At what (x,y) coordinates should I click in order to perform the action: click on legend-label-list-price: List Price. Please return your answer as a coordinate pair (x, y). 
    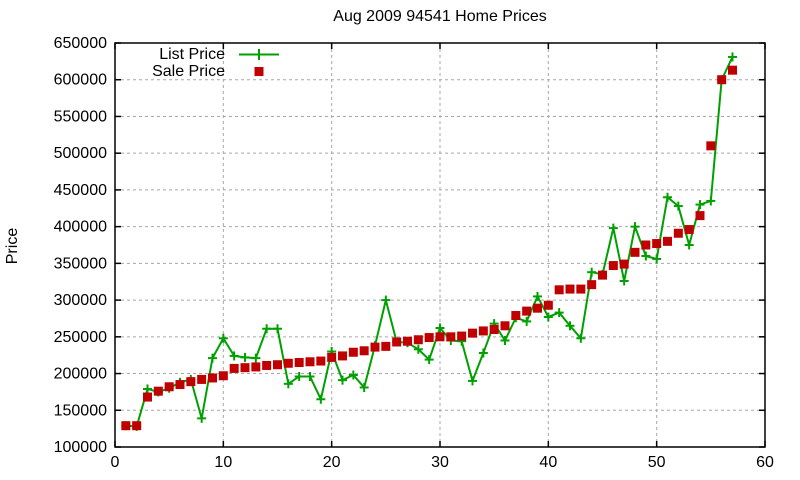
    Looking at the image, I should click on (192, 54).